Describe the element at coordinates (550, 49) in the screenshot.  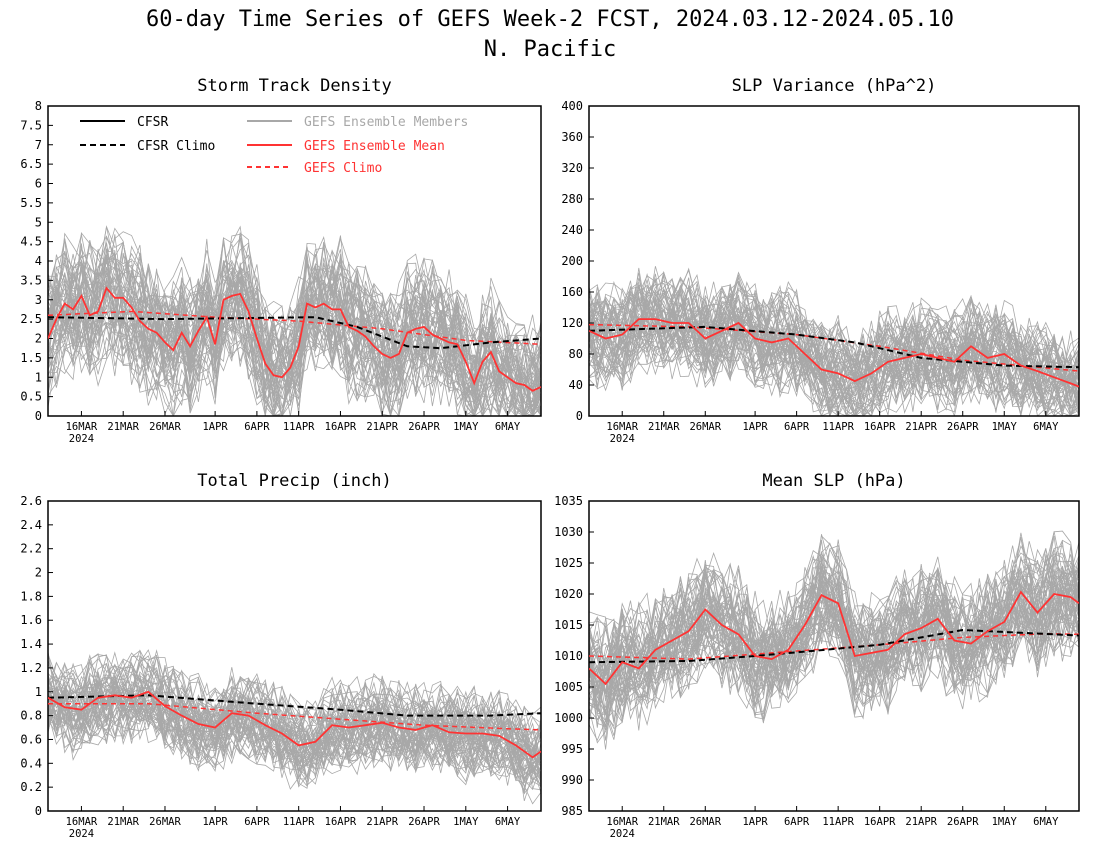
I see `figure-subtitle: N. Pacific` at that location.